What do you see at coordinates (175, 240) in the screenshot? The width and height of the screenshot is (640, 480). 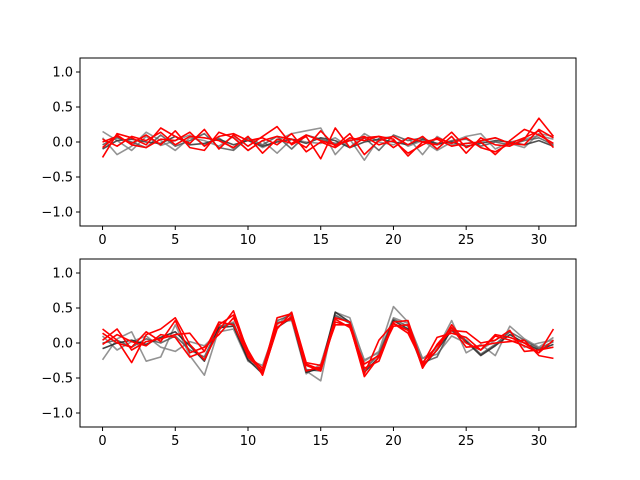 I see `top-panel-x-tick-label: 5` at bounding box center [175, 240].